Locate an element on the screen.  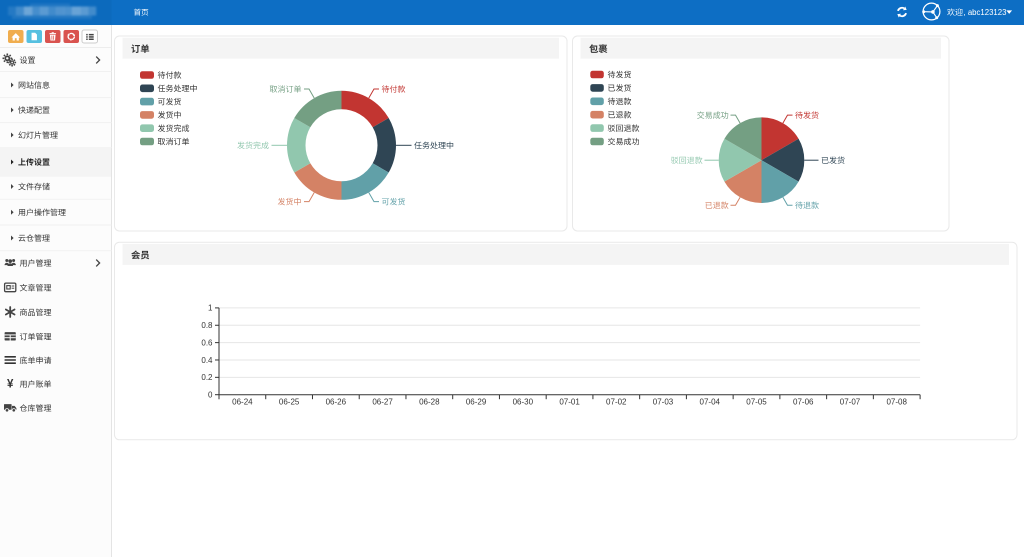
svg-text: 06-28 is located at coordinates (429, 402).